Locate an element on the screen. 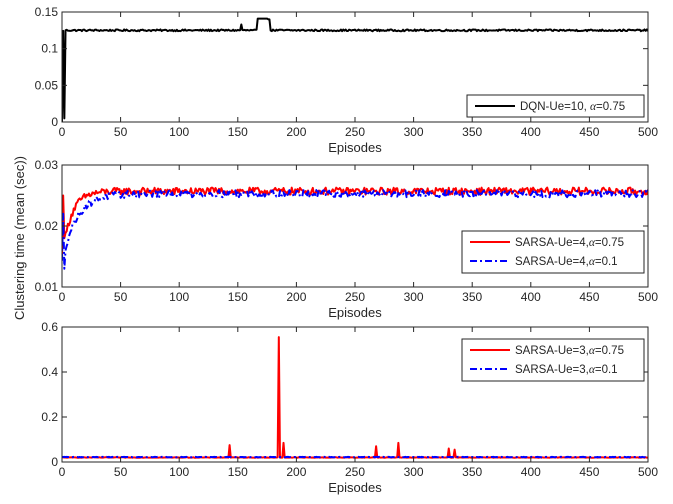 This screenshot has height=504, width=673. shared-y-axis-label: Clustering time (mean (sec)) is located at coordinates (19, 238).